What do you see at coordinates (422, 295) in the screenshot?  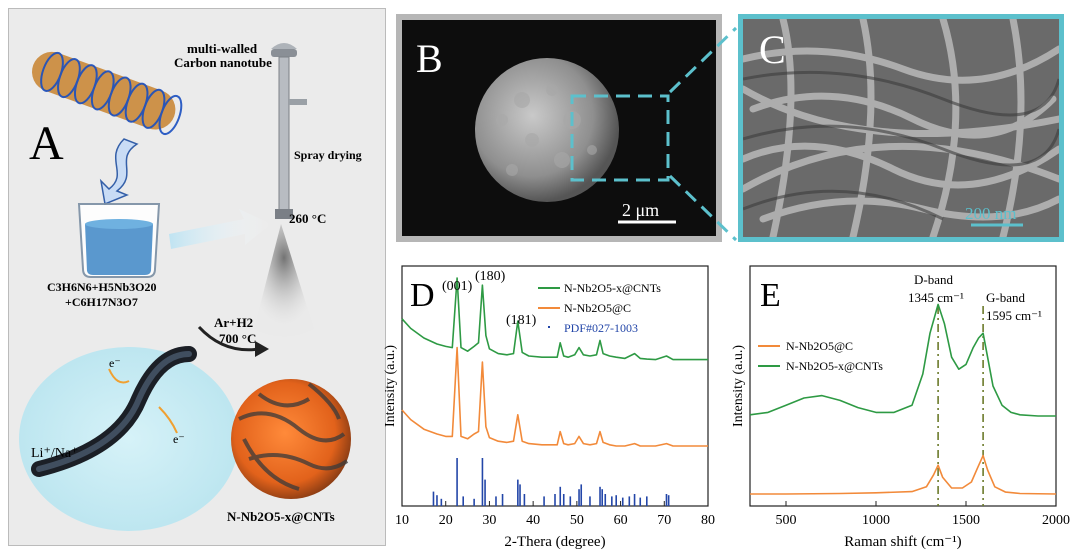 I see `panel-d-letter: D` at bounding box center [422, 295].